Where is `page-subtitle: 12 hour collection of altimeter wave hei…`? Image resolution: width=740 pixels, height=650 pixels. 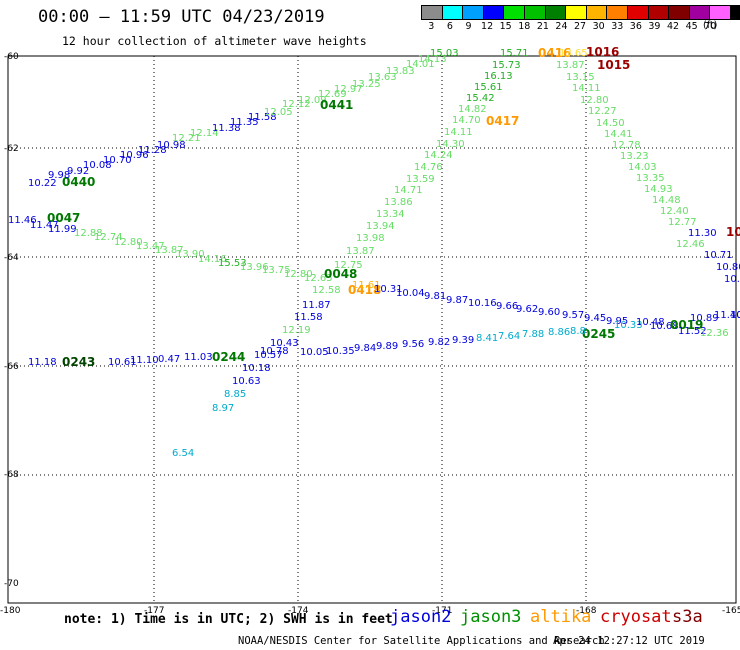 page-subtitle: 12 hour collection of altimeter wave hei… is located at coordinates (214, 41).